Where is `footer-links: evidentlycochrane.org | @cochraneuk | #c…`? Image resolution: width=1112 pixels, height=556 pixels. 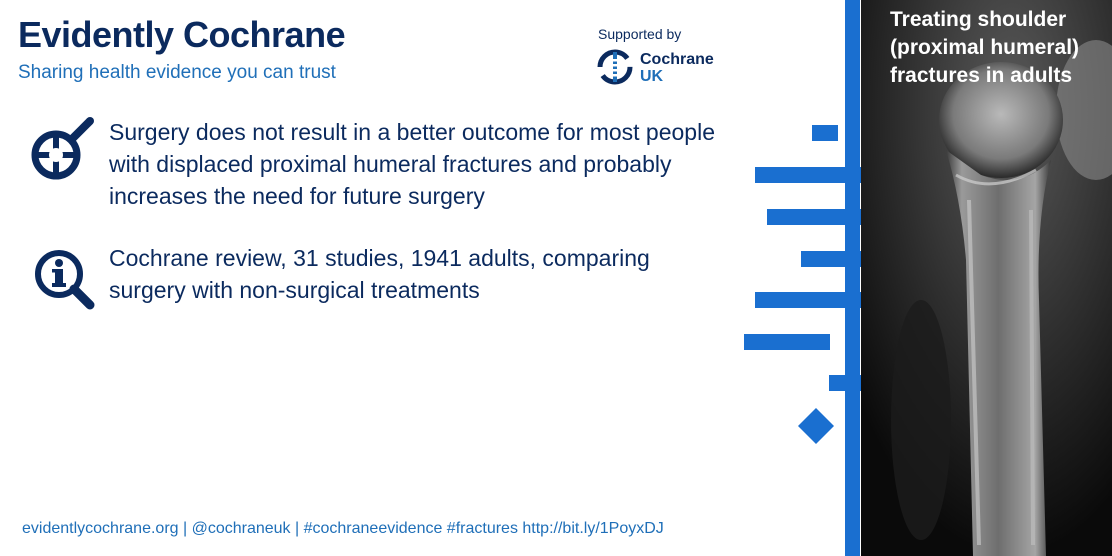 footer-links: evidentlycochrane.org | @cochraneuk | #c… is located at coordinates (343, 528).